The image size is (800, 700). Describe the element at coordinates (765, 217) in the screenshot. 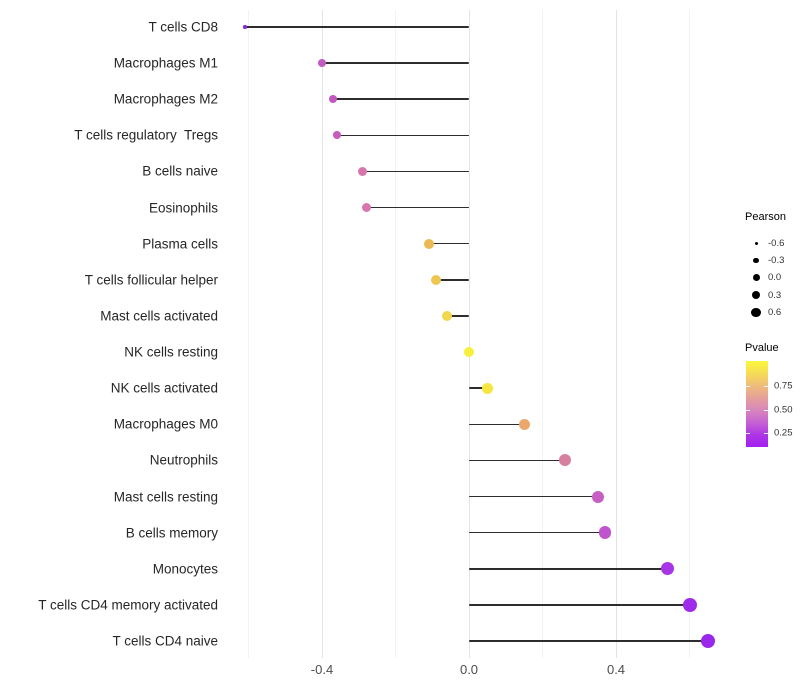

I see `legend-pearson-title: Pearson` at that location.